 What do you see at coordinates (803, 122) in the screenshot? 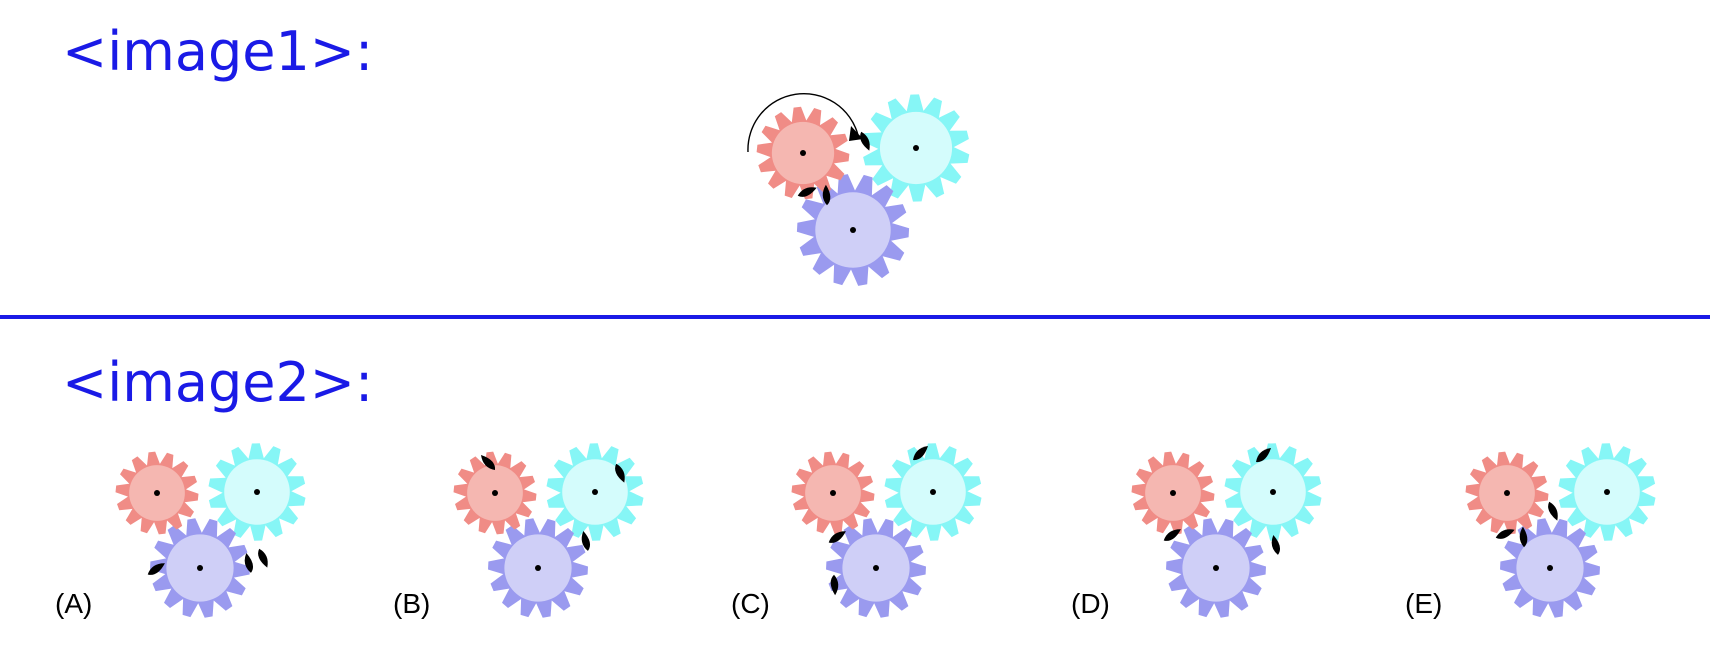
I see `rotation-arrow-arc` at bounding box center [803, 122].